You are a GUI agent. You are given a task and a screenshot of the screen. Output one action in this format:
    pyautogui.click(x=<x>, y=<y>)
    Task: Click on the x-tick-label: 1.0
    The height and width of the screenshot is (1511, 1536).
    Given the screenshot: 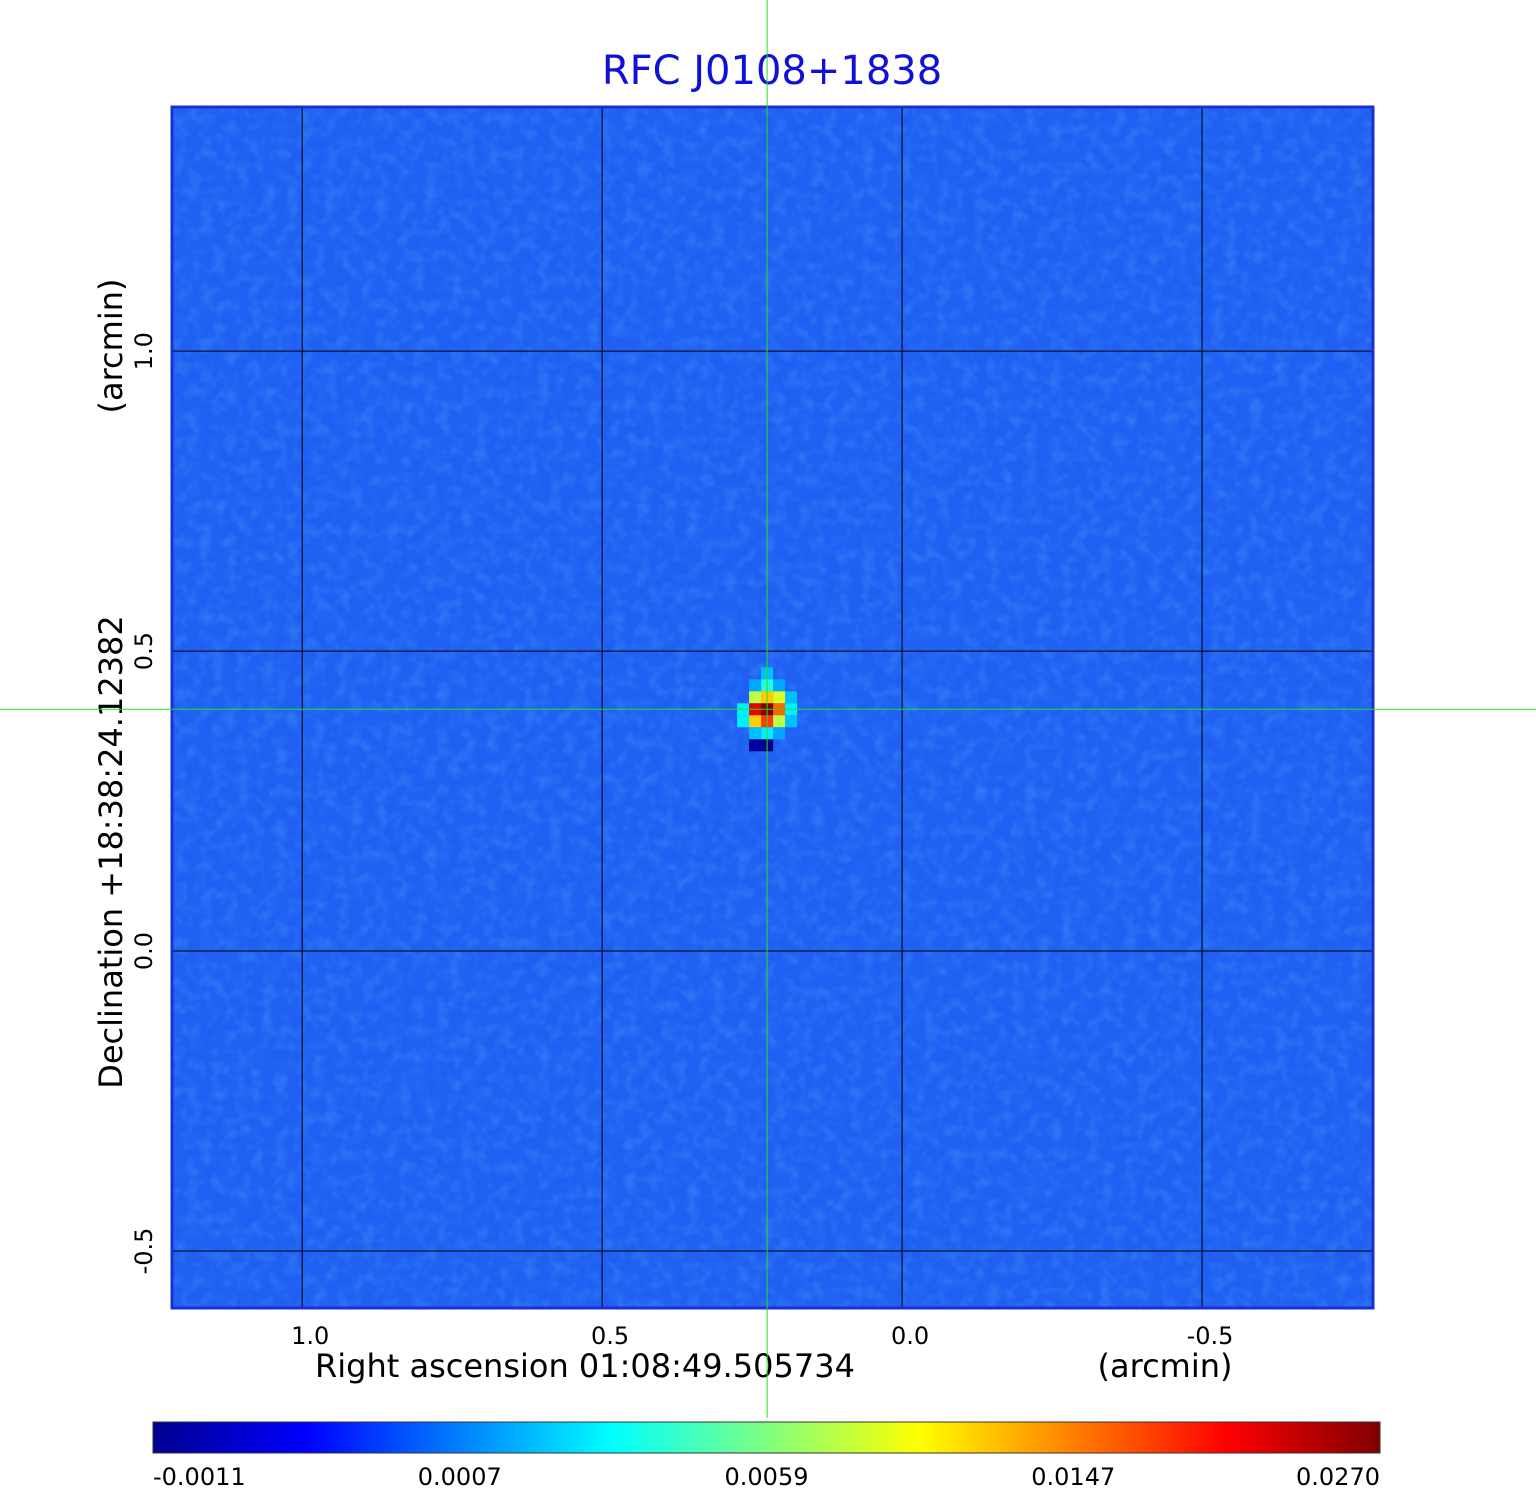 What is the action you would take?
    pyautogui.click(x=310, y=1336)
    